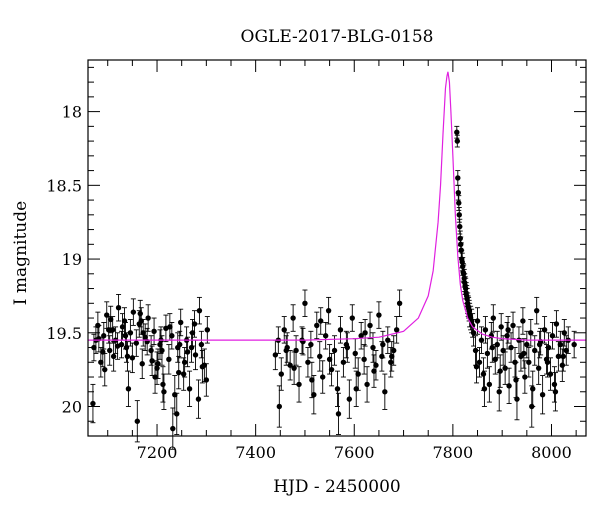  What do you see at coordinates (72, 259) in the screenshot?
I see `y-tick-label: 19` at bounding box center [72, 259].